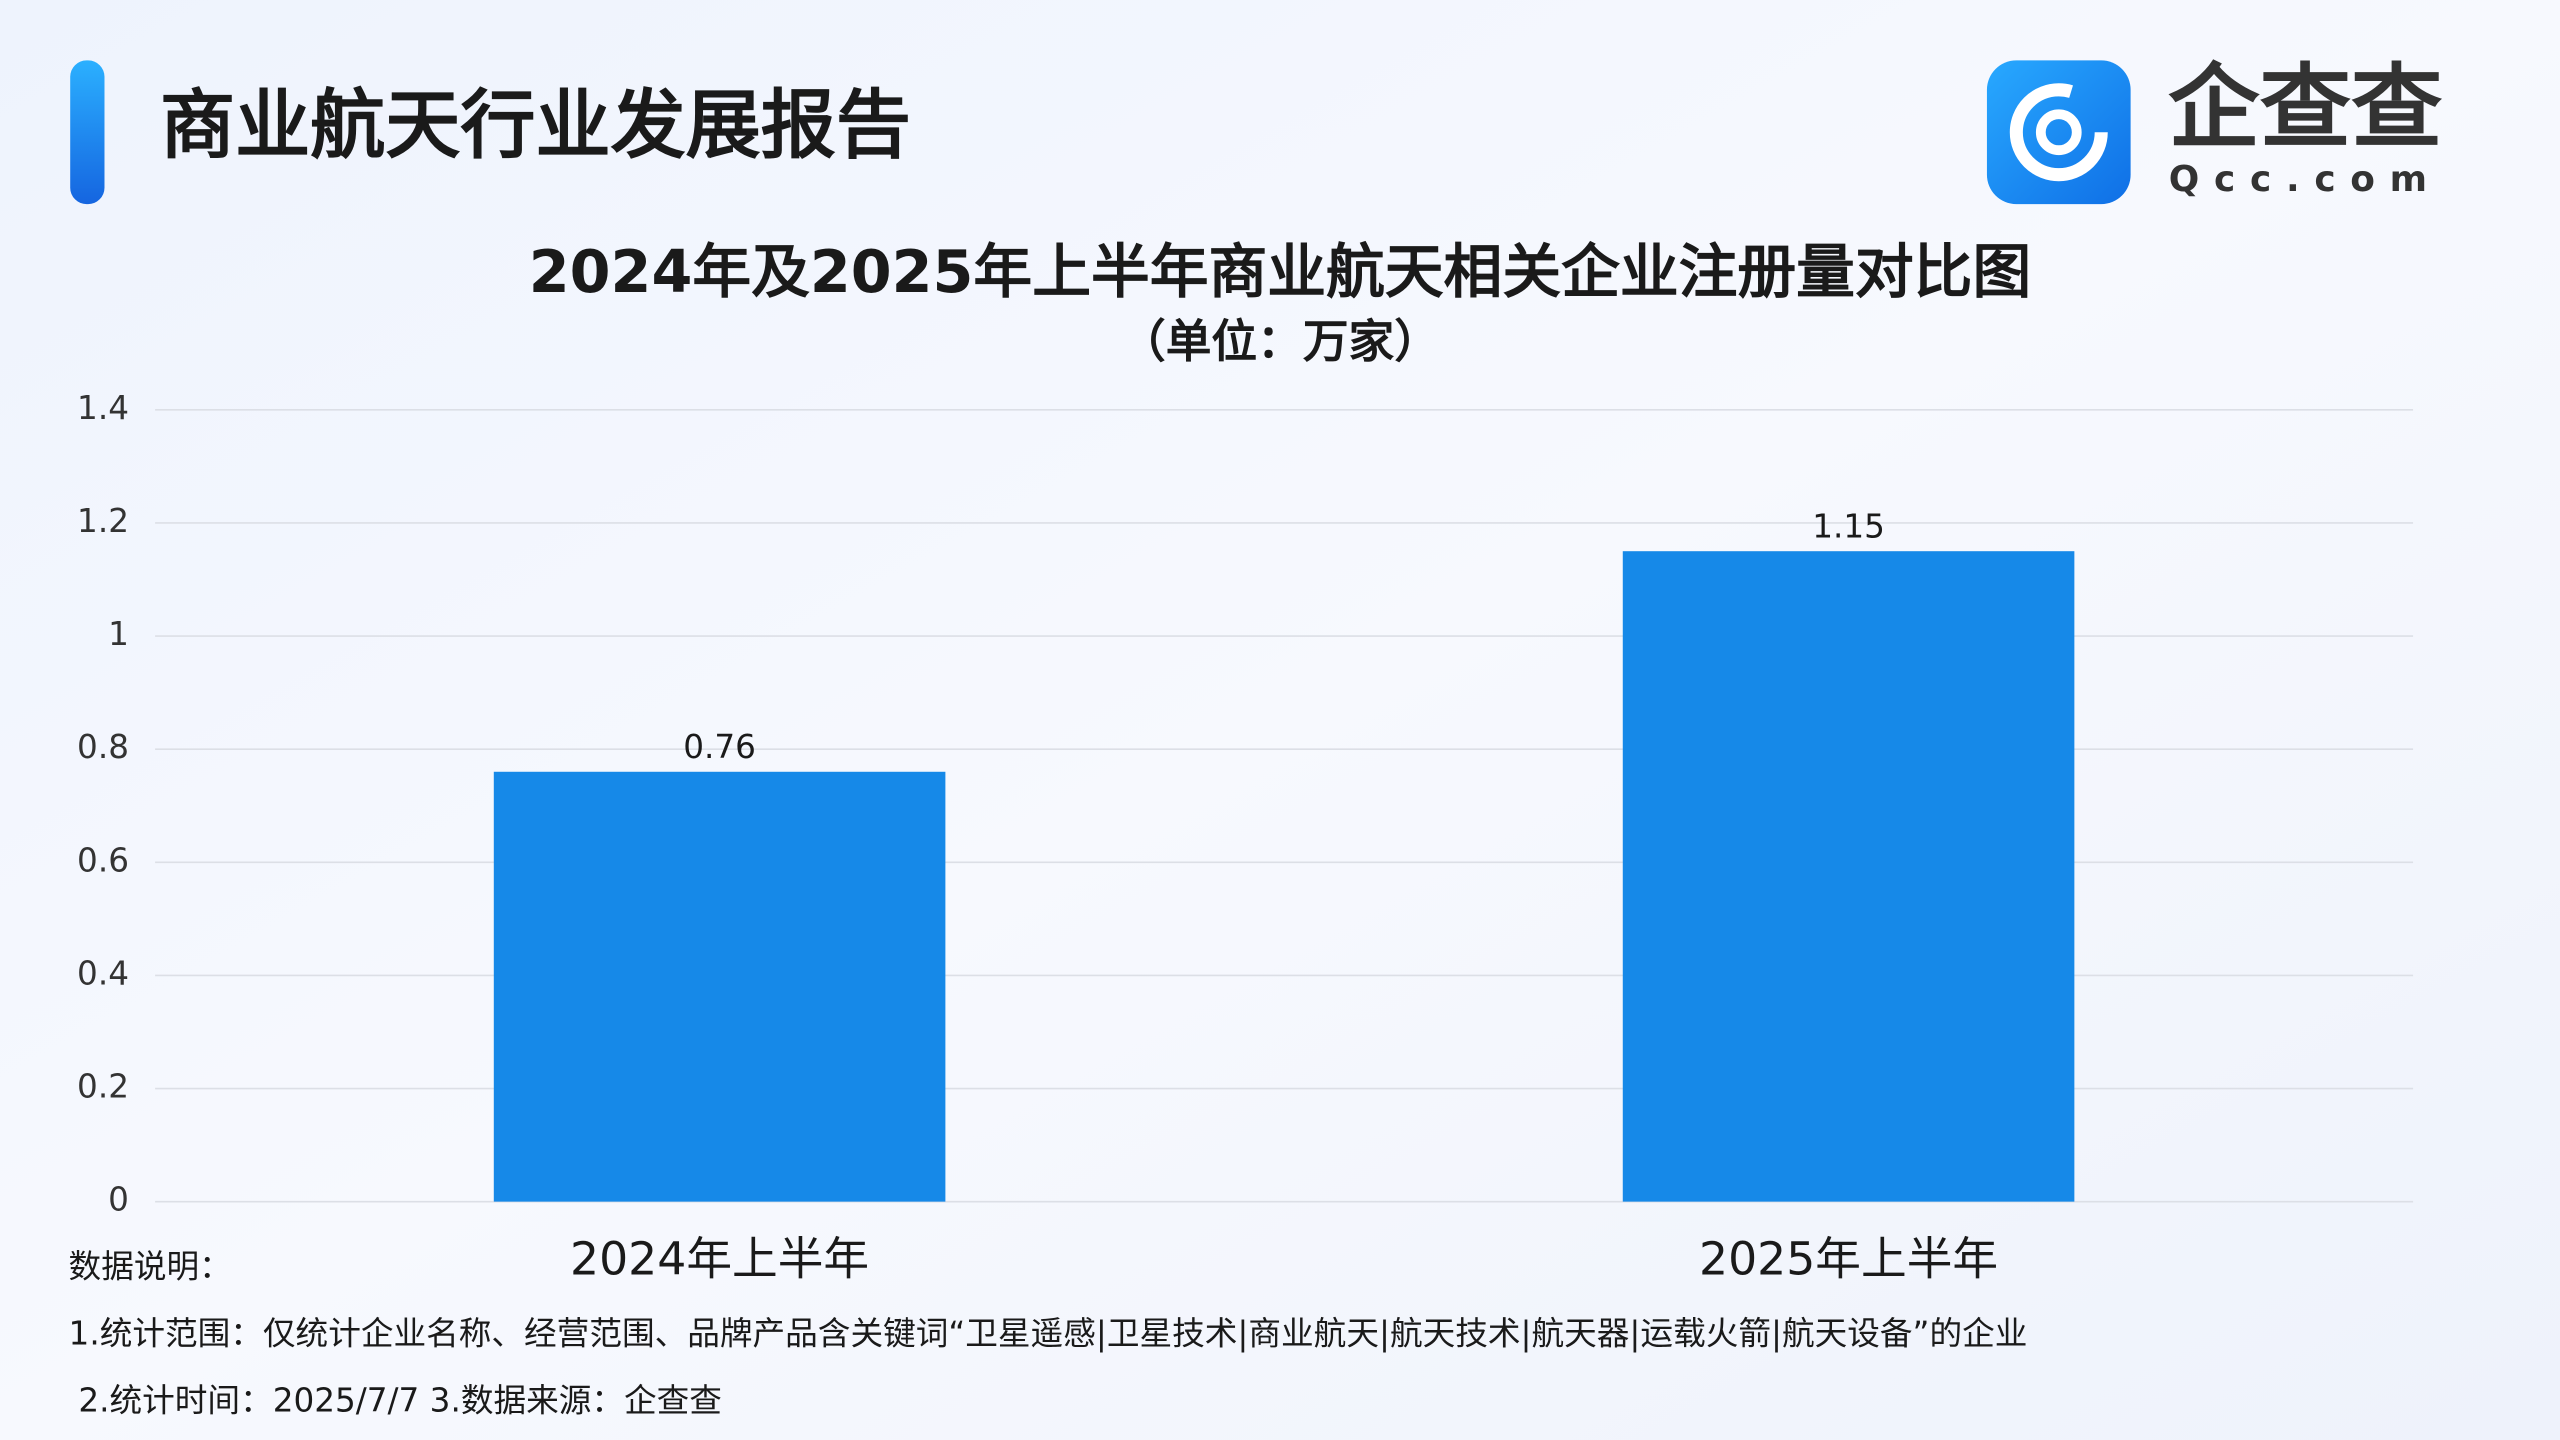 The width and height of the screenshot is (2560, 1440). What do you see at coordinates (1280, 341) in the screenshot?
I see `chart-subtitle: （单位：万家）` at bounding box center [1280, 341].